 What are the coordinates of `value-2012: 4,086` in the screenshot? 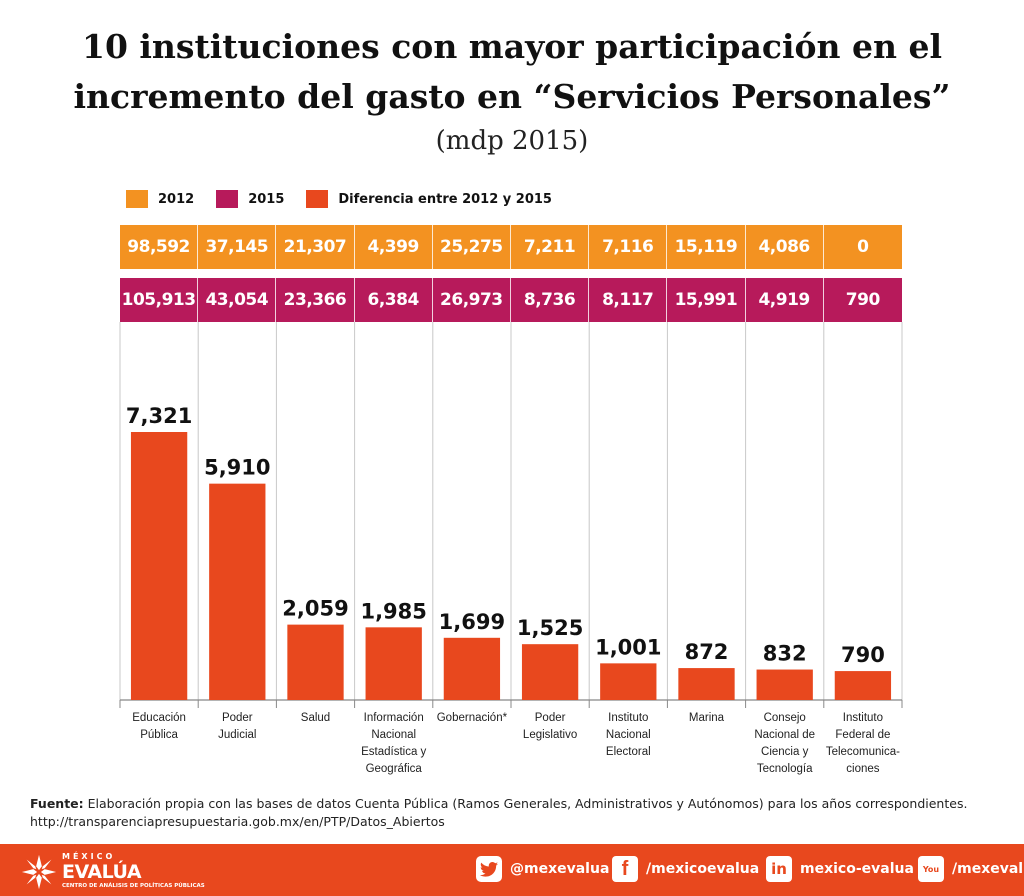 It's located at (785, 247).